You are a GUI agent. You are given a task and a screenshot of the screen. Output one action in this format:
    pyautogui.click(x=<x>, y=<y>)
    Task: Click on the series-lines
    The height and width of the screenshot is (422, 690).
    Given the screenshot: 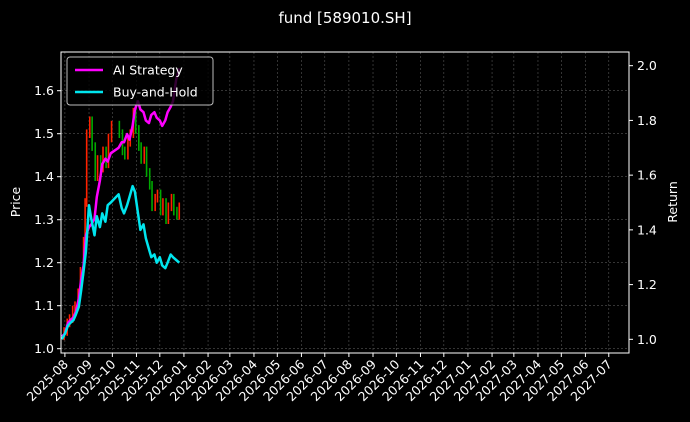 What is the action you would take?
    pyautogui.click(x=120, y=204)
    